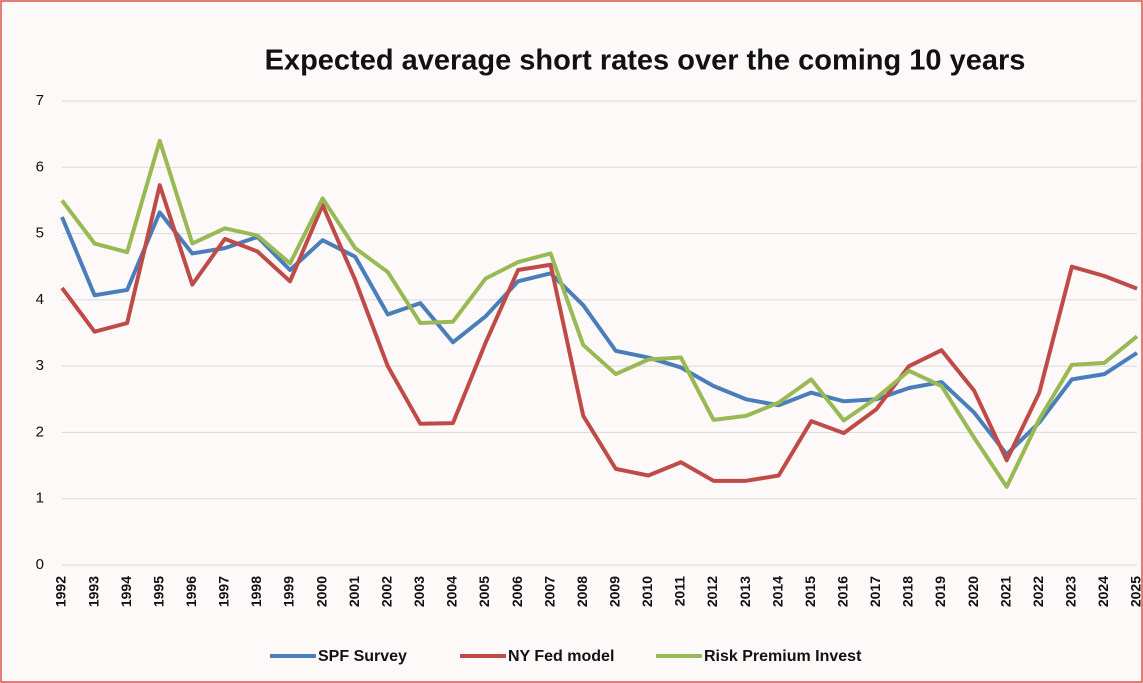 The height and width of the screenshot is (683, 1143). What do you see at coordinates (614, 591) in the screenshot?
I see `x-tick-label: 2009` at bounding box center [614, 591].